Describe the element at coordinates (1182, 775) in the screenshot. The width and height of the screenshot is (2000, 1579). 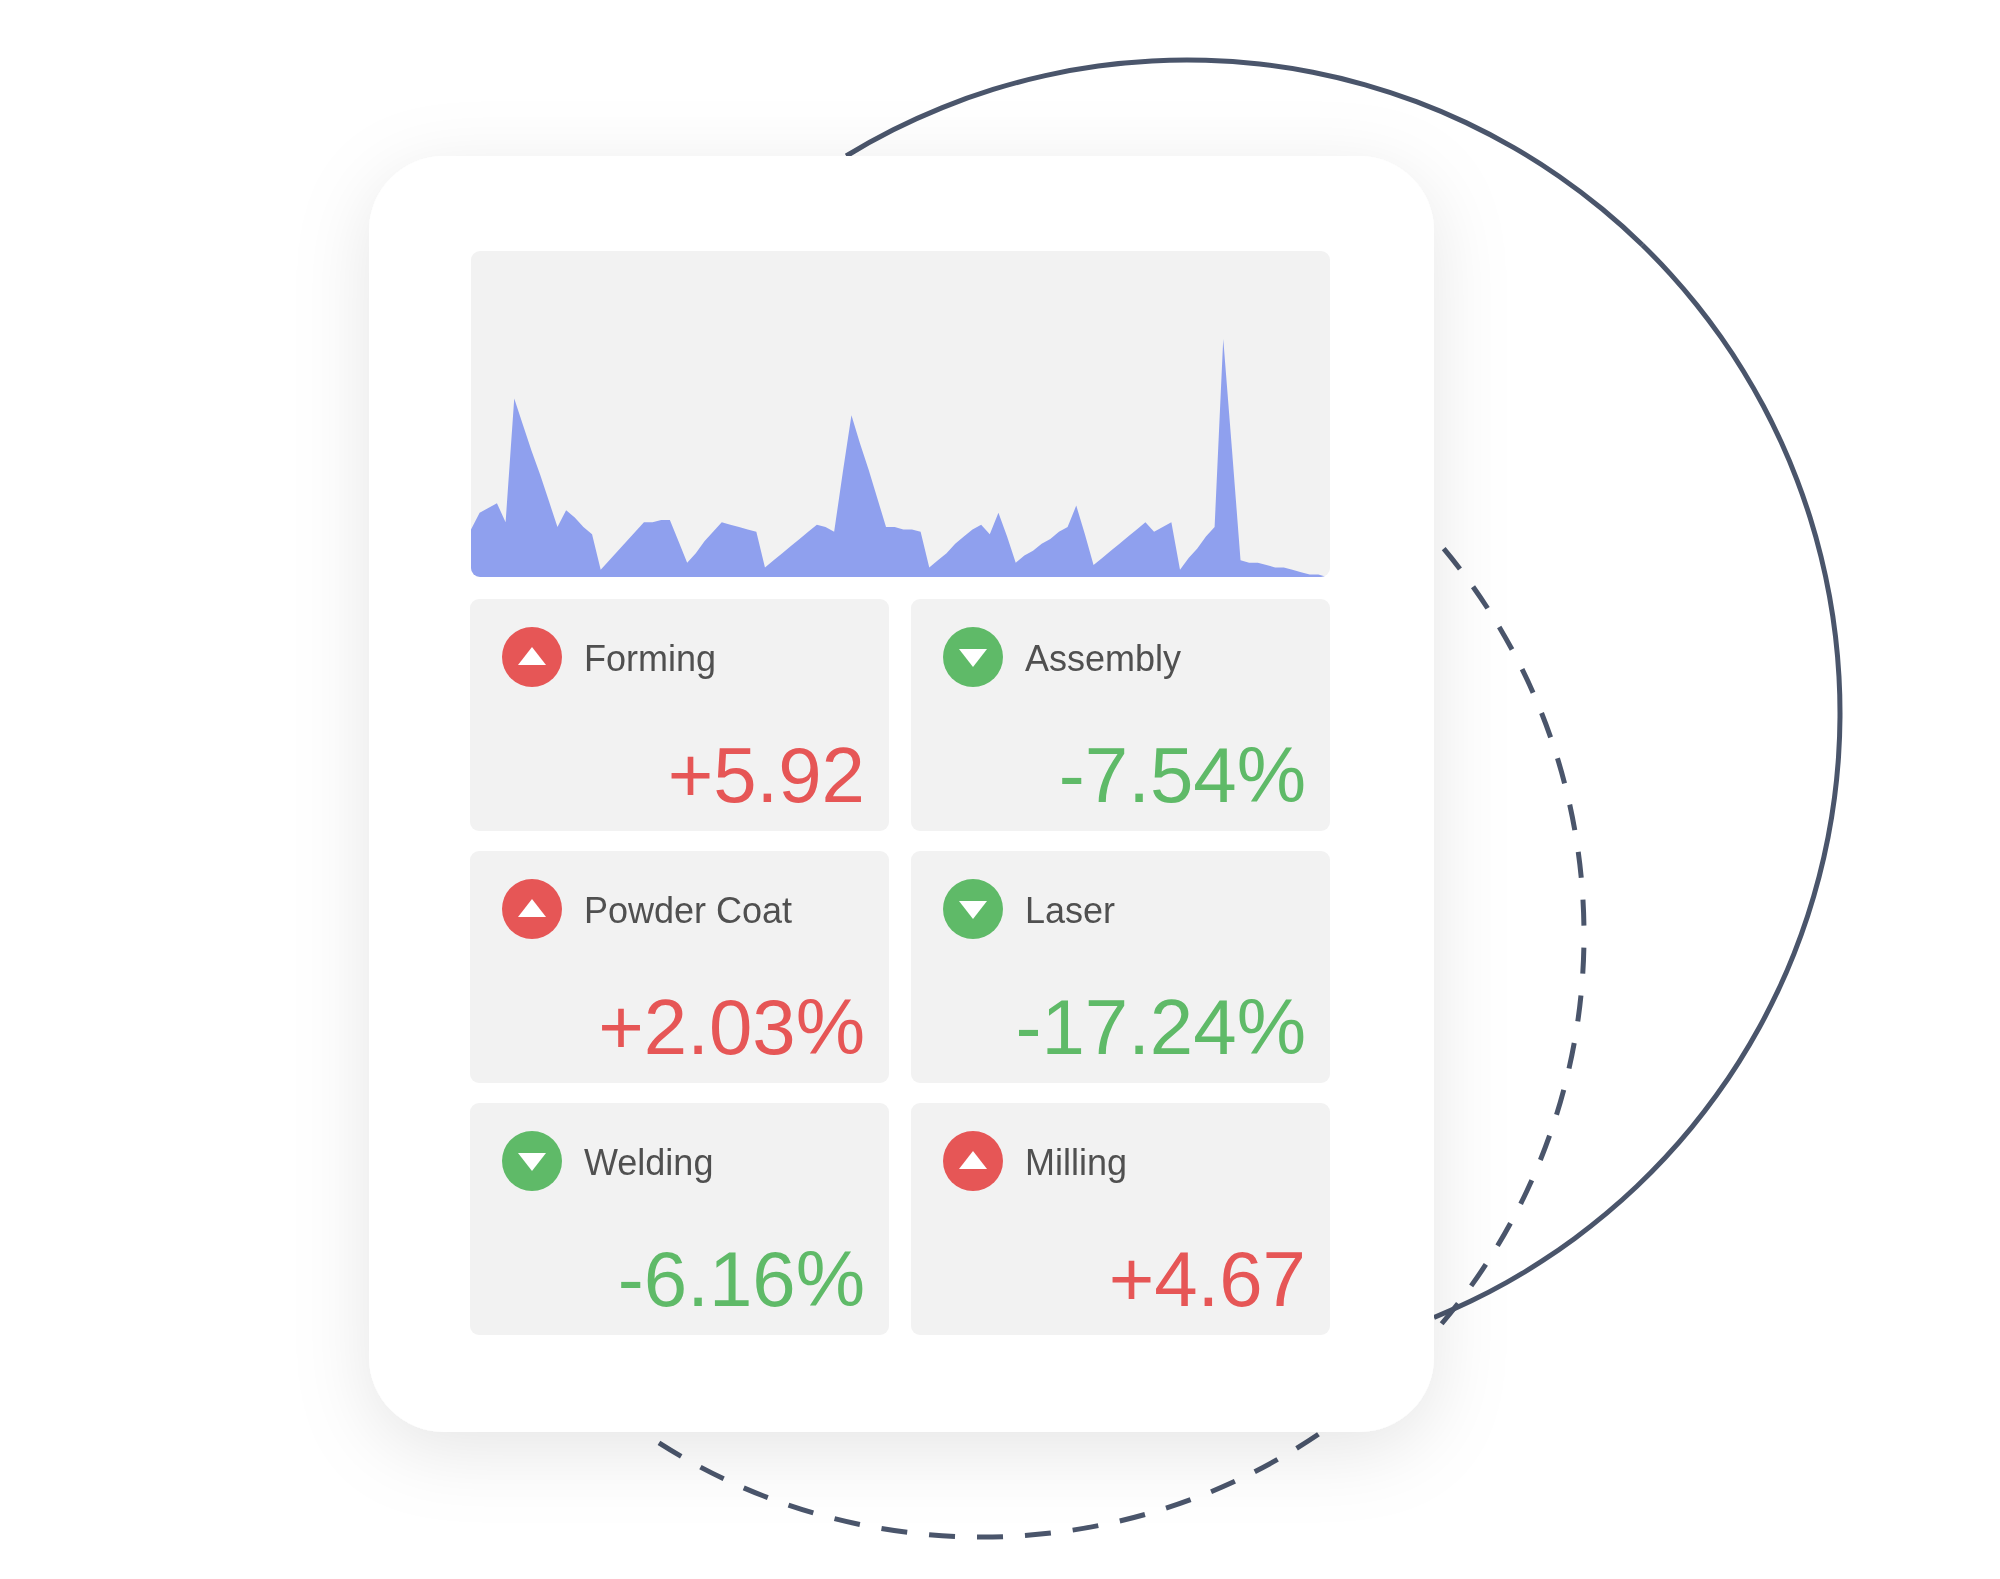
I see `data-label: -7.54%` at that location.